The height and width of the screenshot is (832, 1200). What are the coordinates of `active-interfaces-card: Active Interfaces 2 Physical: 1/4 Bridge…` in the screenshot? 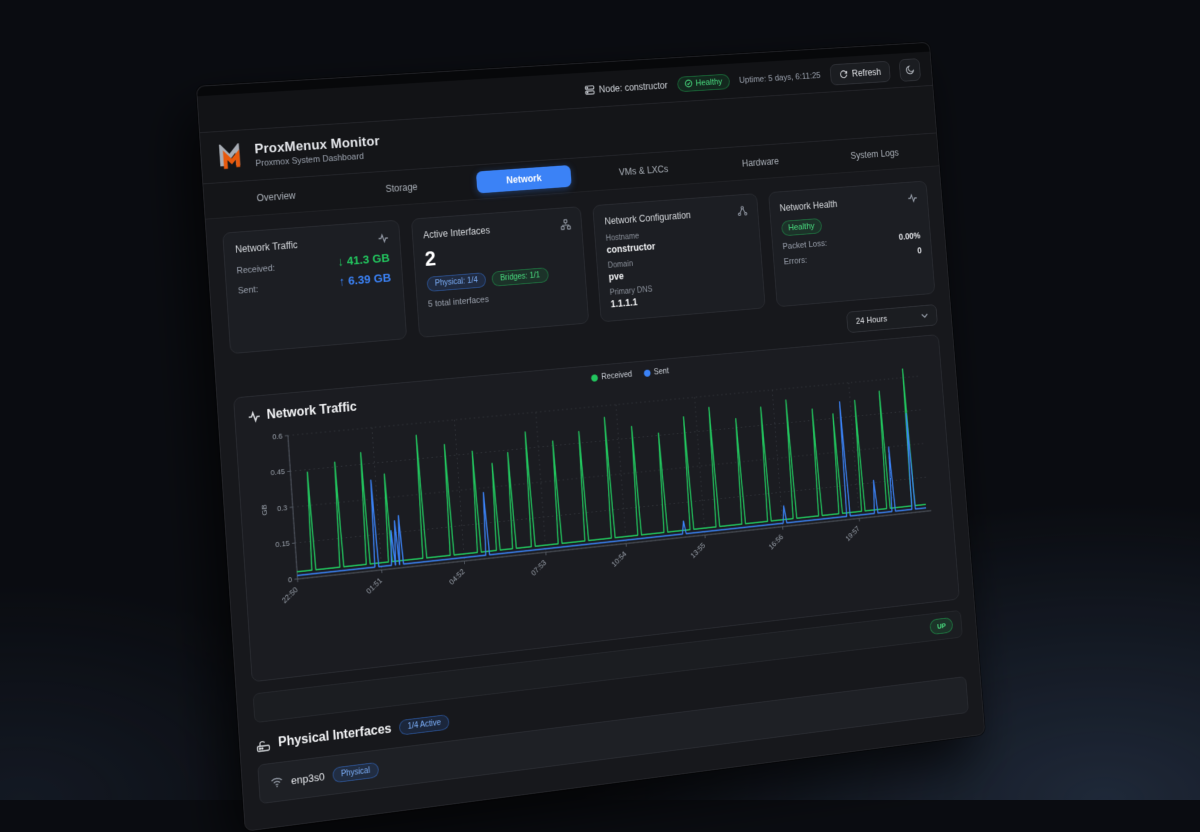 It's located at (500, 272).